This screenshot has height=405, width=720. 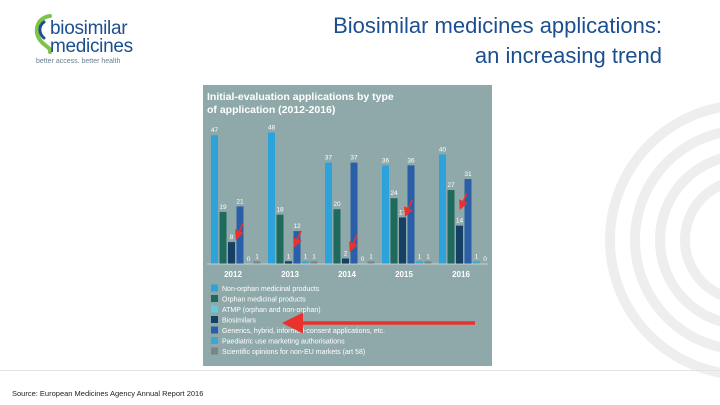 I want to click on category-label-2013: 2013, so click(x=290, y=274).